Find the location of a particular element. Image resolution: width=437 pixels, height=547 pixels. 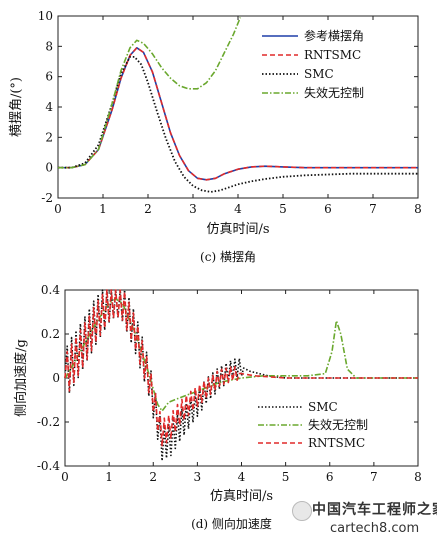

y-tick-label: -0.4 is located at coordinates (49, 466).